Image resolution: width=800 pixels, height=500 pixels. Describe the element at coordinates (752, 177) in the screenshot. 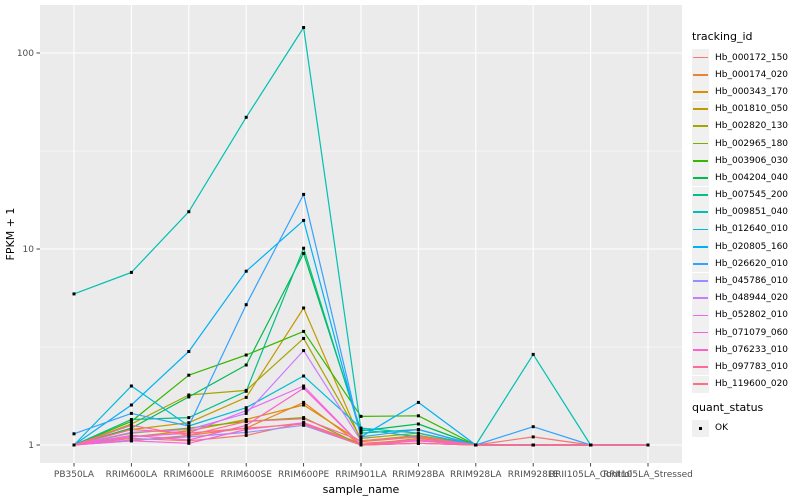

I see `legend-label: Hb_004204_040` at that location.